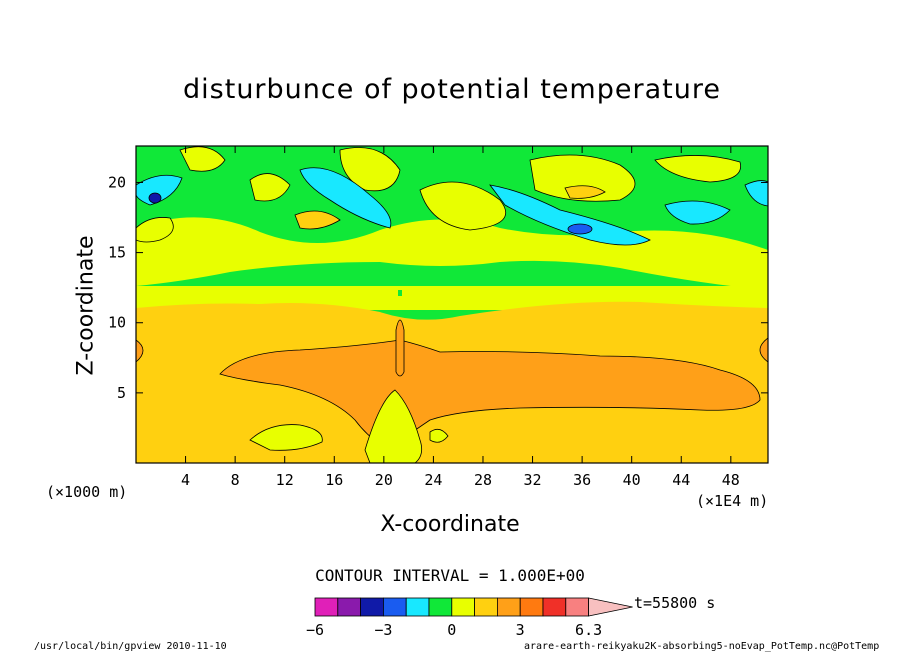  I want to click on colorbar-label-0: −6, so click(315, 630).